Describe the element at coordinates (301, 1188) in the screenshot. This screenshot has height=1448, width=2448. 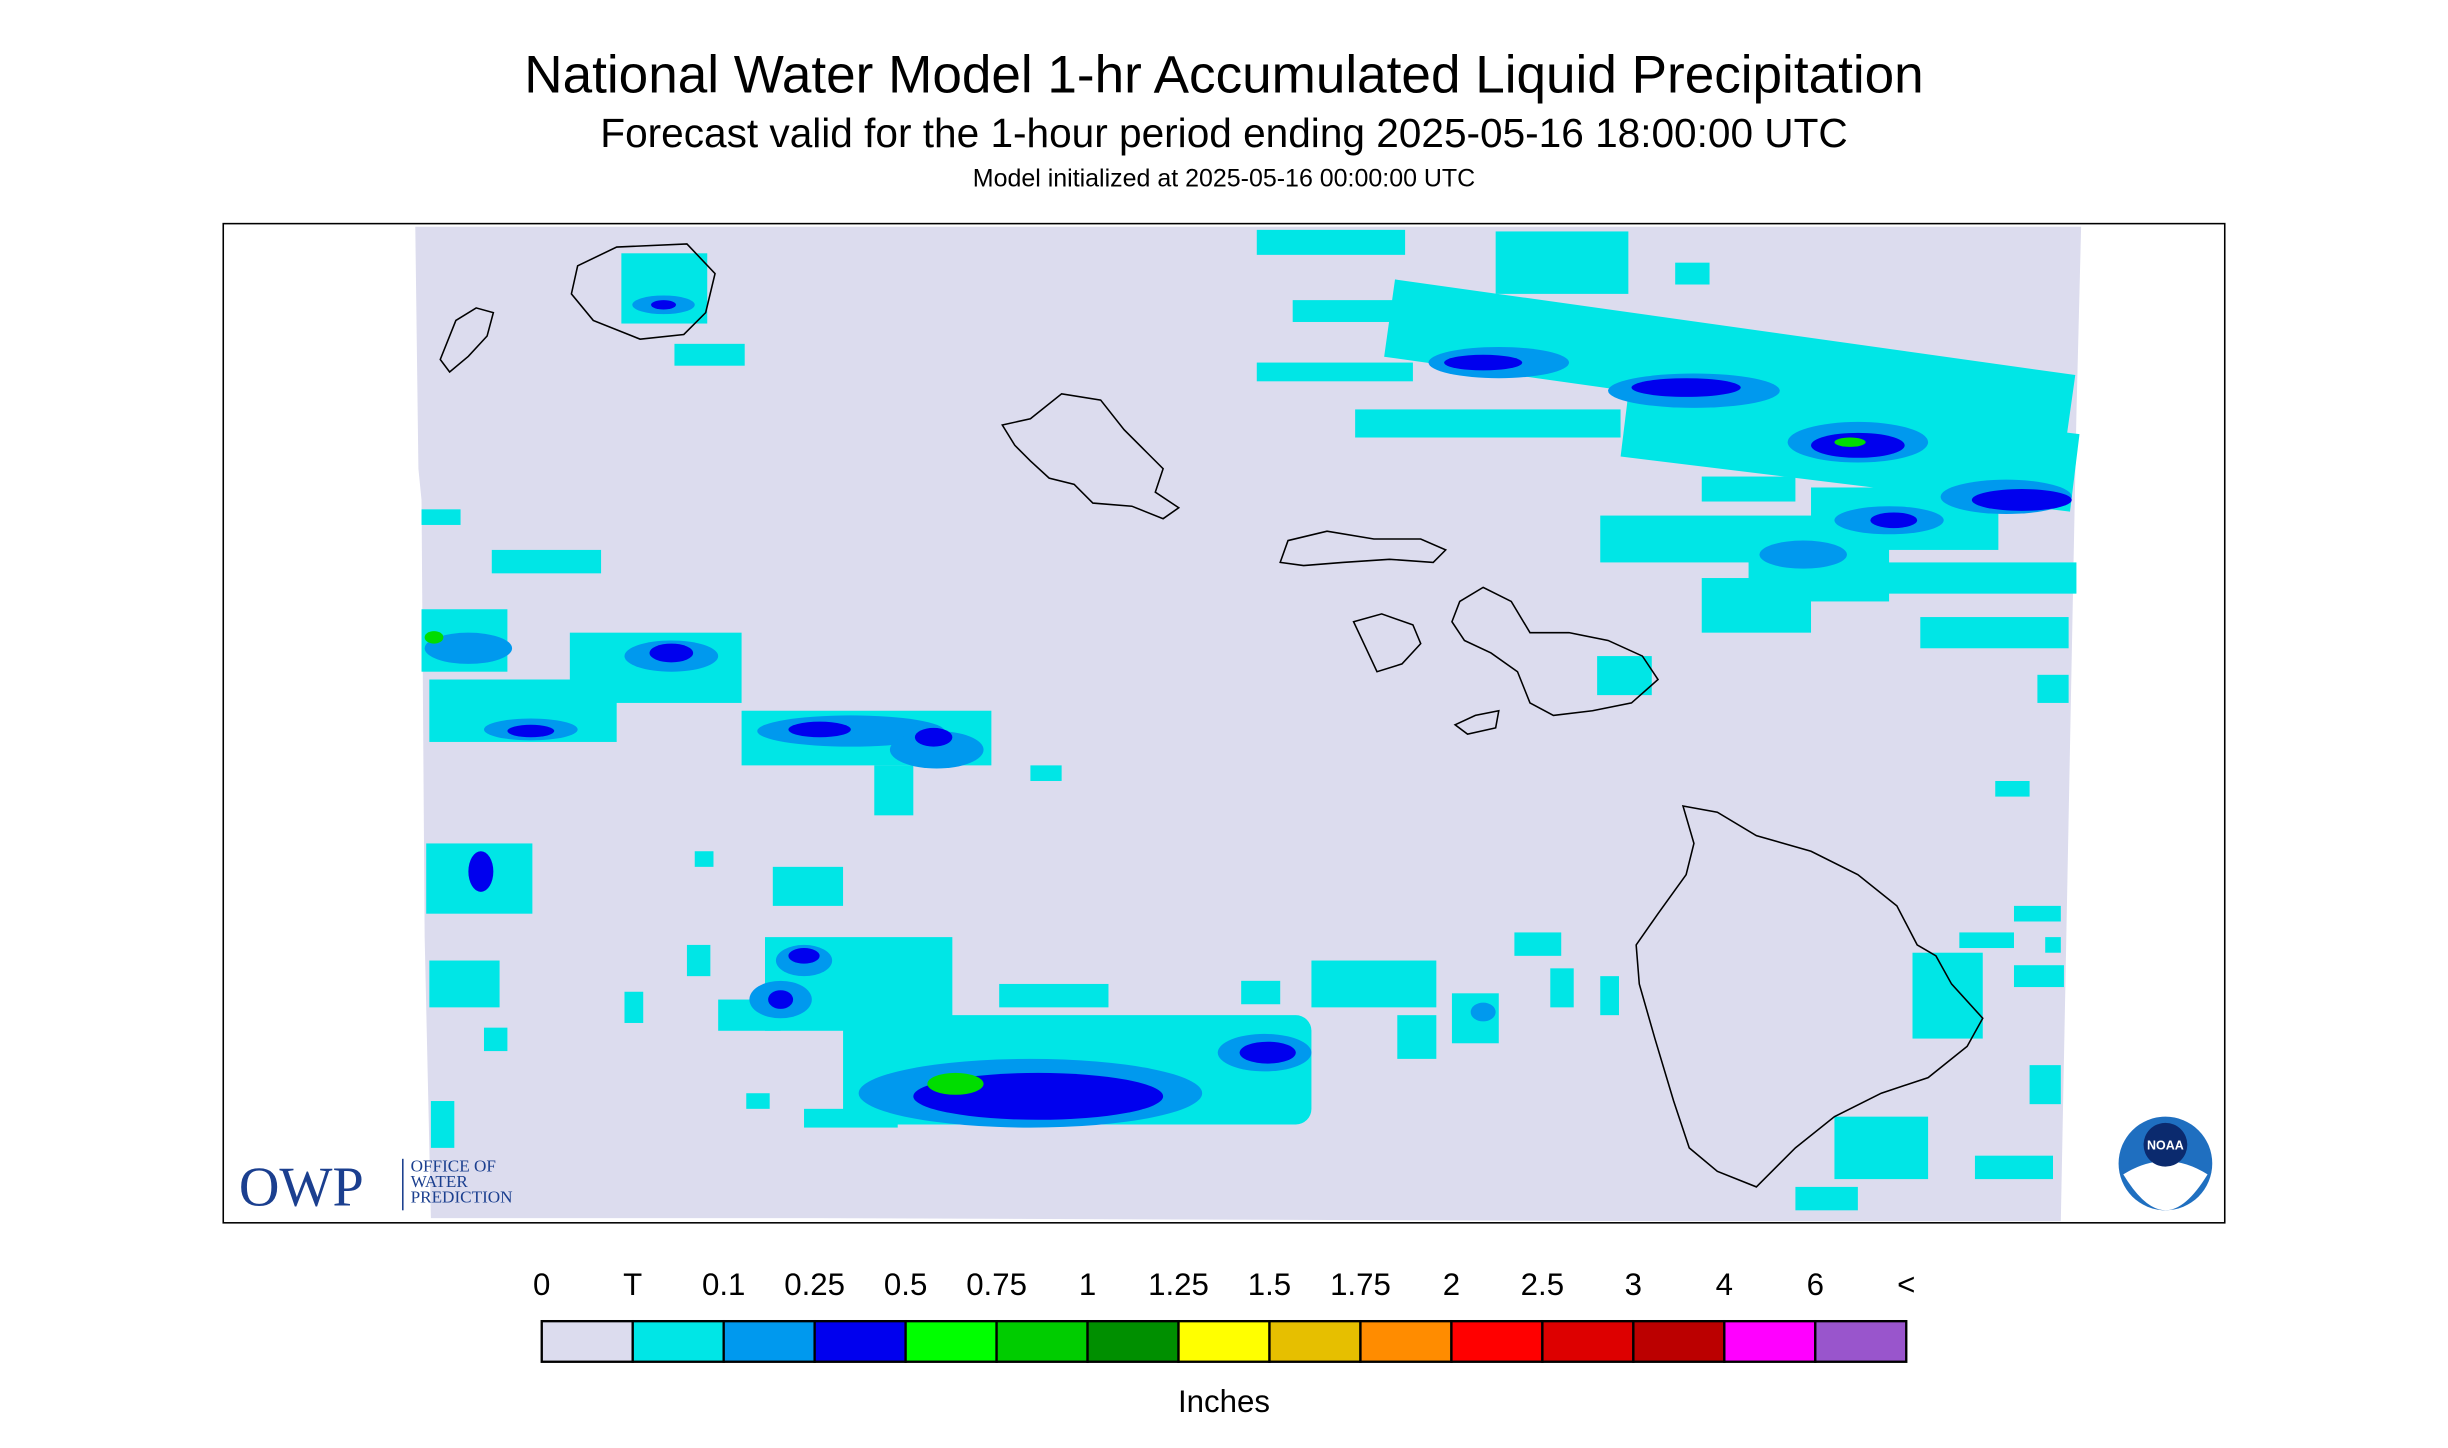
I see `owp-logo: OWP` at that location.